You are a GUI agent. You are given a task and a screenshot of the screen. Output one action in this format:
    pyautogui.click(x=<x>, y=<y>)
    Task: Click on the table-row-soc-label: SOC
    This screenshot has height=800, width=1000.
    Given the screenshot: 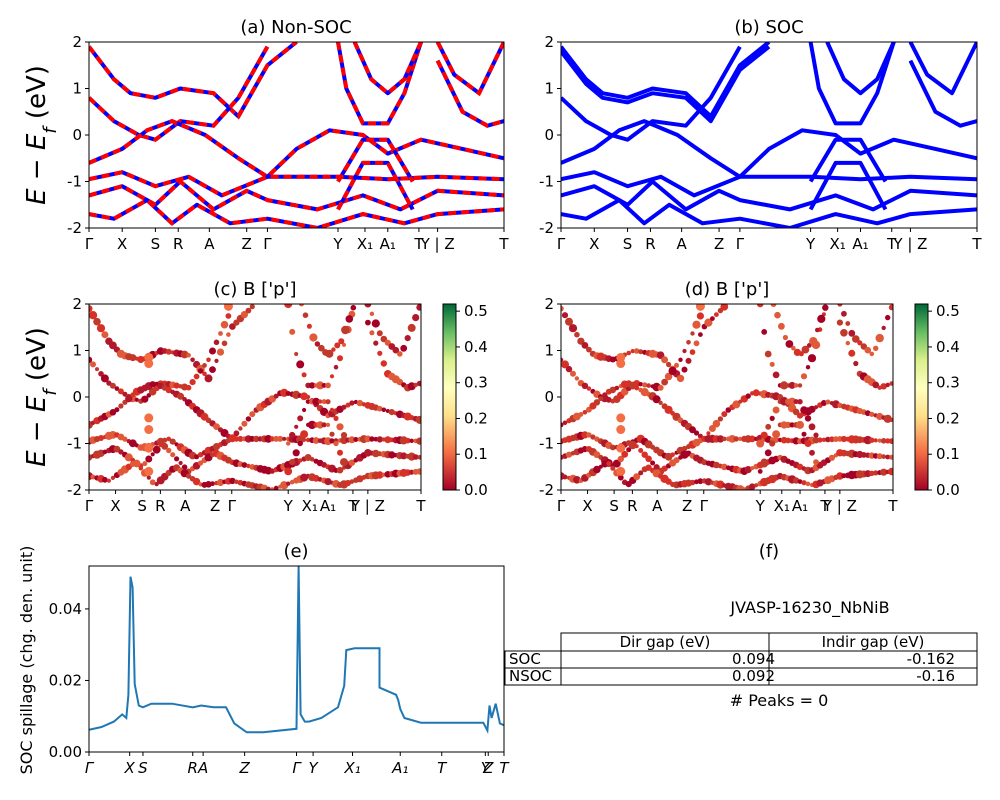 What is the action you would take?
    pyautogui.click(x=525, y=659)
    